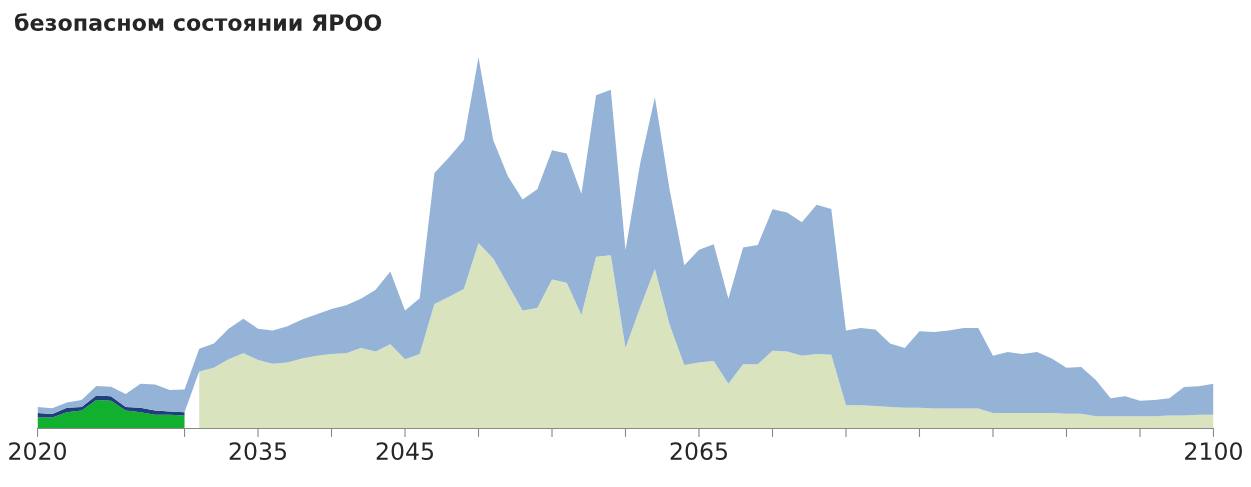 The width and height of the screenshot is (1251, 487). What do you see at coordinates (404, 451) in the screenshot?
I see `x-tick-label: 2045` at bounding box center [404, 451].